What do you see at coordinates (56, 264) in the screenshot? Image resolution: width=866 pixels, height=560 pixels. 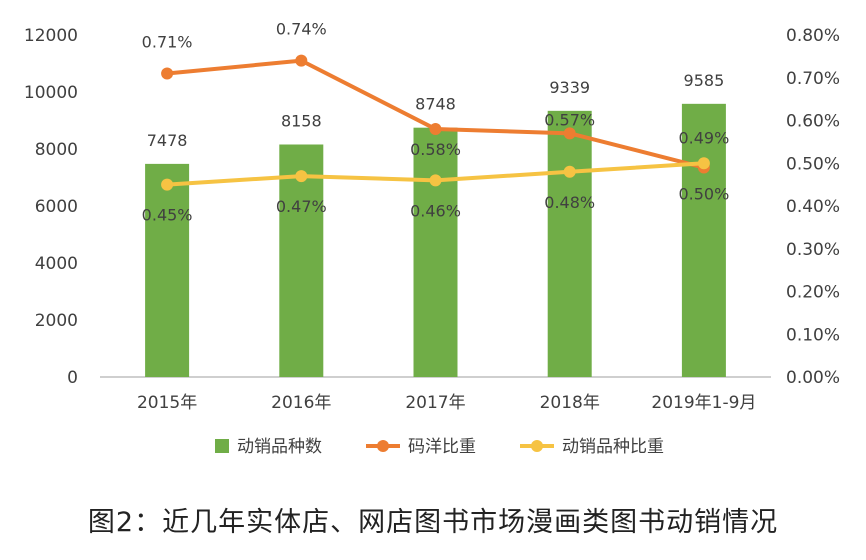 I see `y-left-tick-label: 4000` at bounding box center [56, 264].